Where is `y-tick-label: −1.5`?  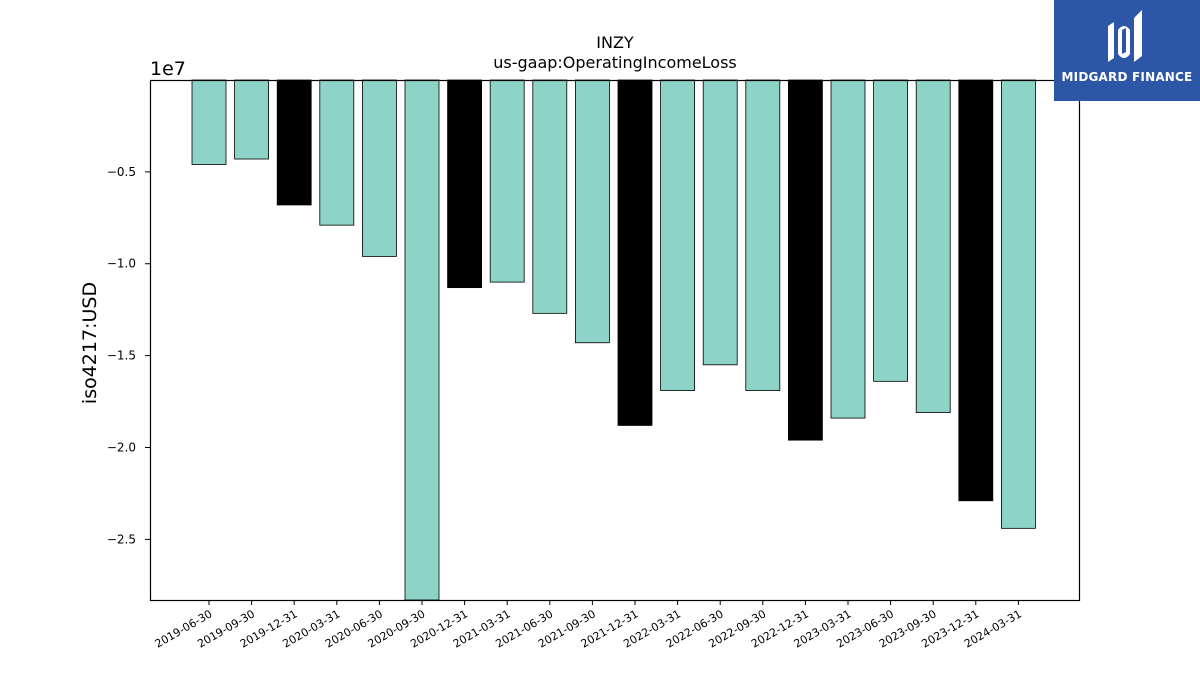
y-tick-label: −1.5 is located at coordinates (121, 356).